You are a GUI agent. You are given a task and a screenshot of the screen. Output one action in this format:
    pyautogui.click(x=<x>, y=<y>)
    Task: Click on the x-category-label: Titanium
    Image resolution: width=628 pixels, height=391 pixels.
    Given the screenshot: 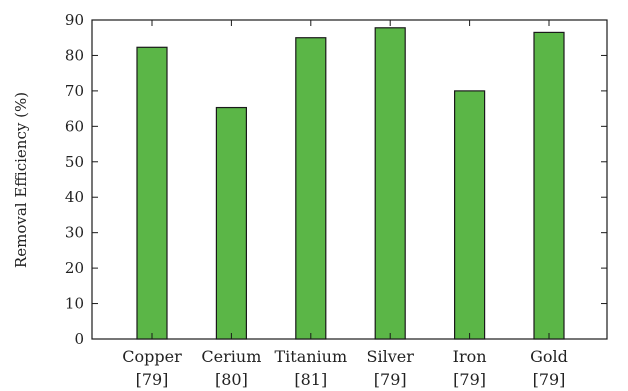 What is the action you would take?
    pyautogui.click(x=310, y=356)
    